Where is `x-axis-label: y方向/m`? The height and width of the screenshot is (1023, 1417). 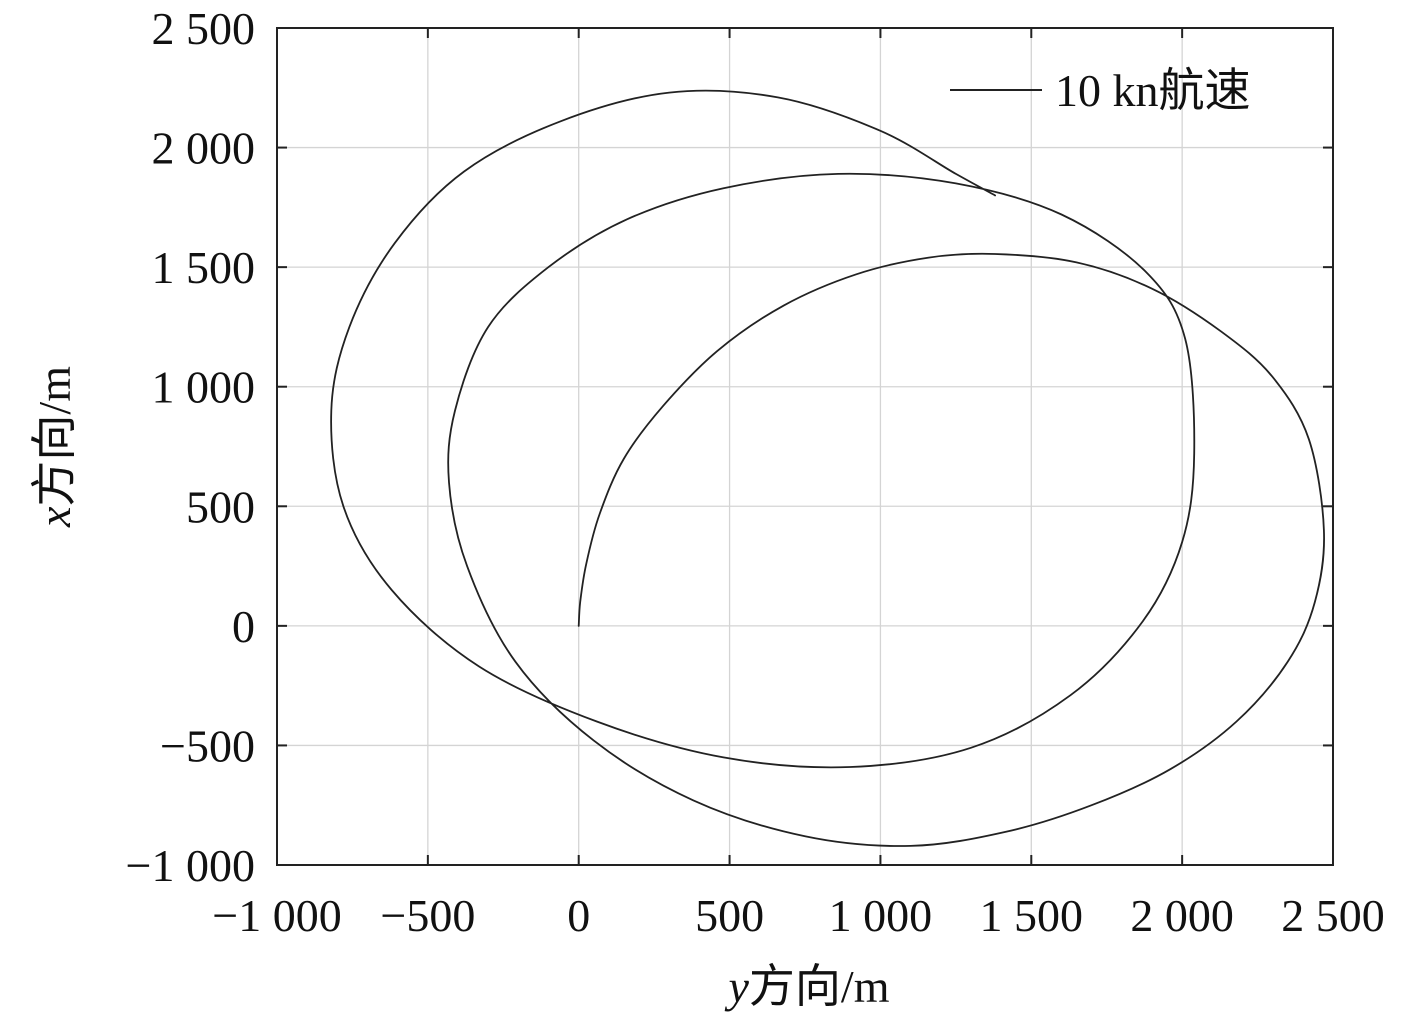
x-axis-label: y方向/m is located at coordinates (807, 986).